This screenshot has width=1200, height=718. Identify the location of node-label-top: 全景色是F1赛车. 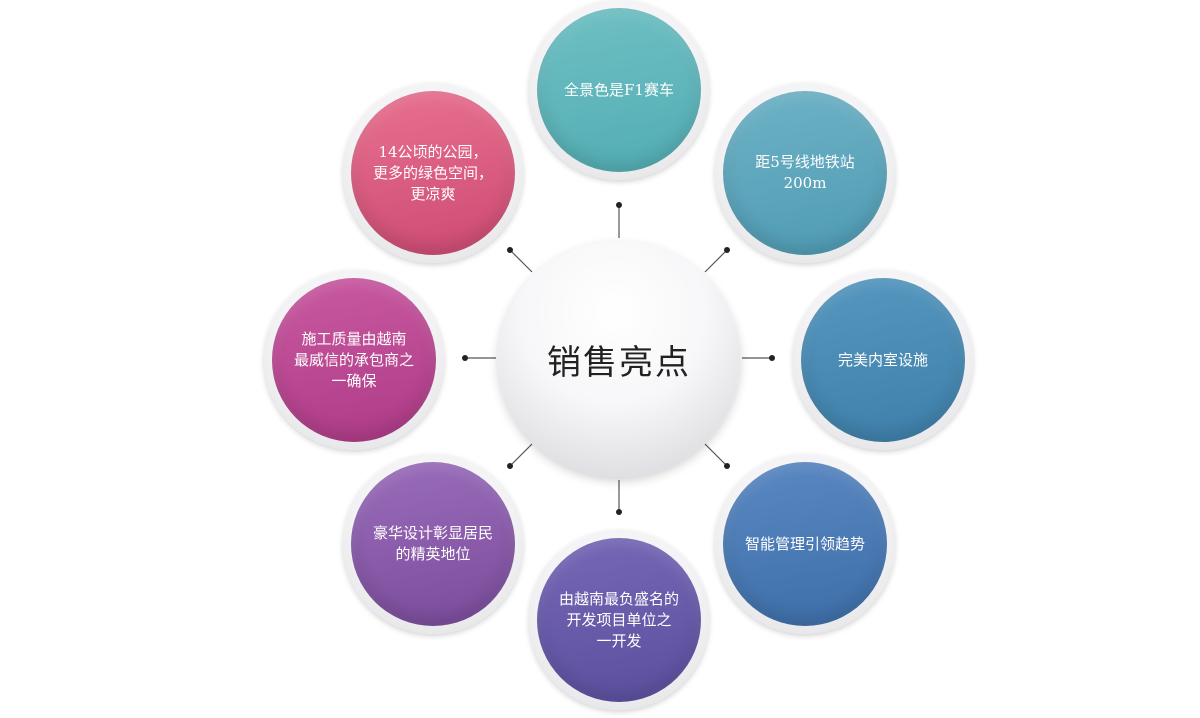
(619, 89).